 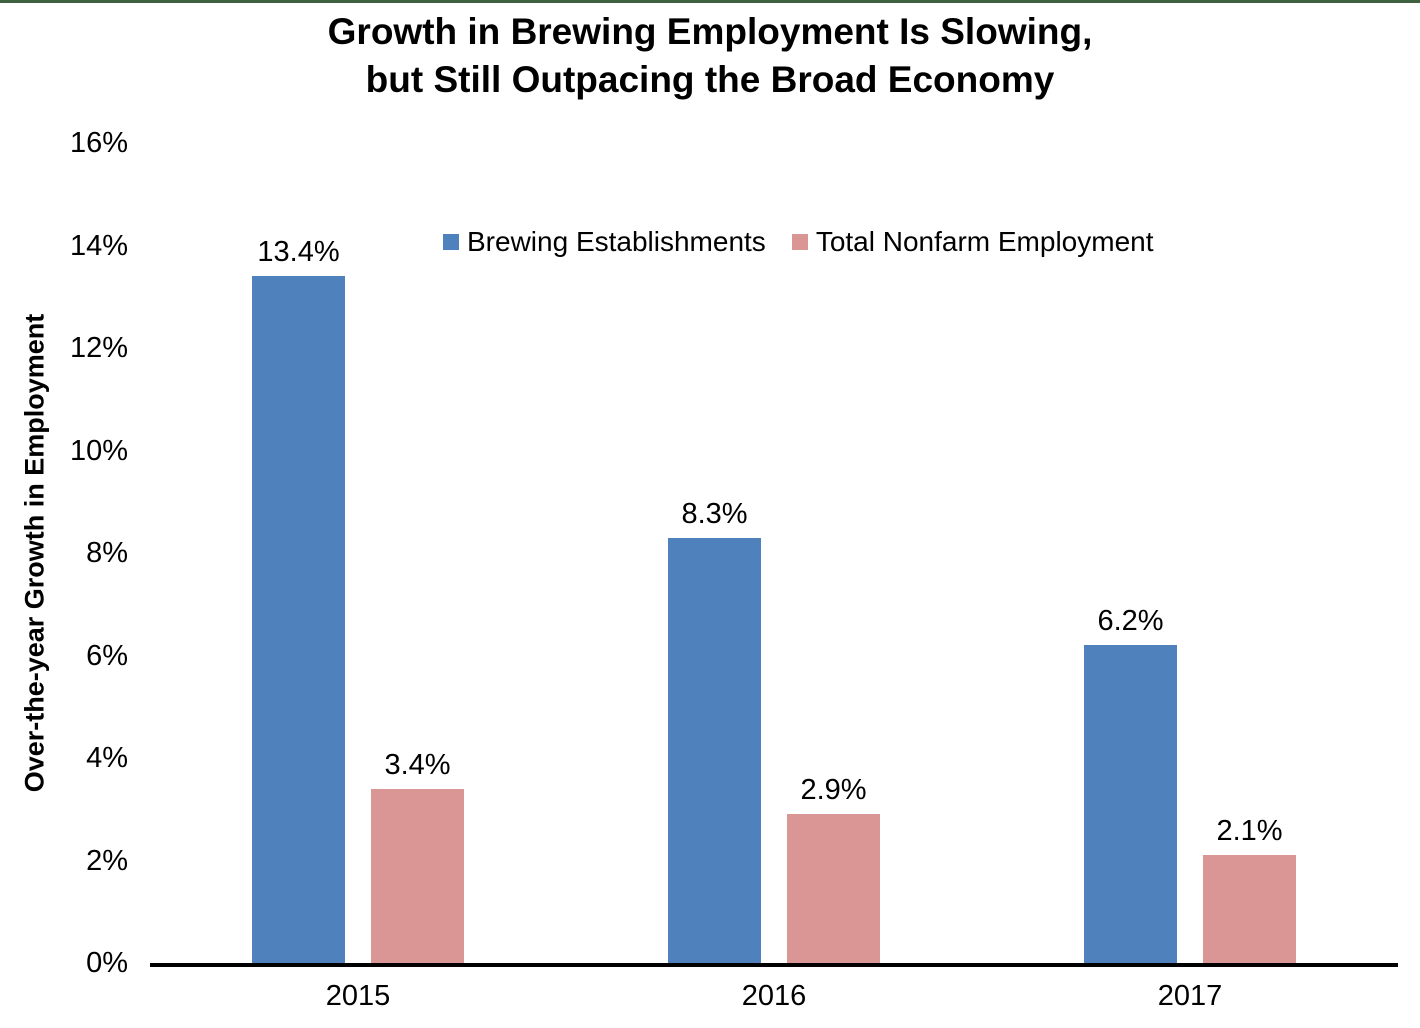 I want to click on y-tick-label-8: 8%, so click(x=107, y=553).